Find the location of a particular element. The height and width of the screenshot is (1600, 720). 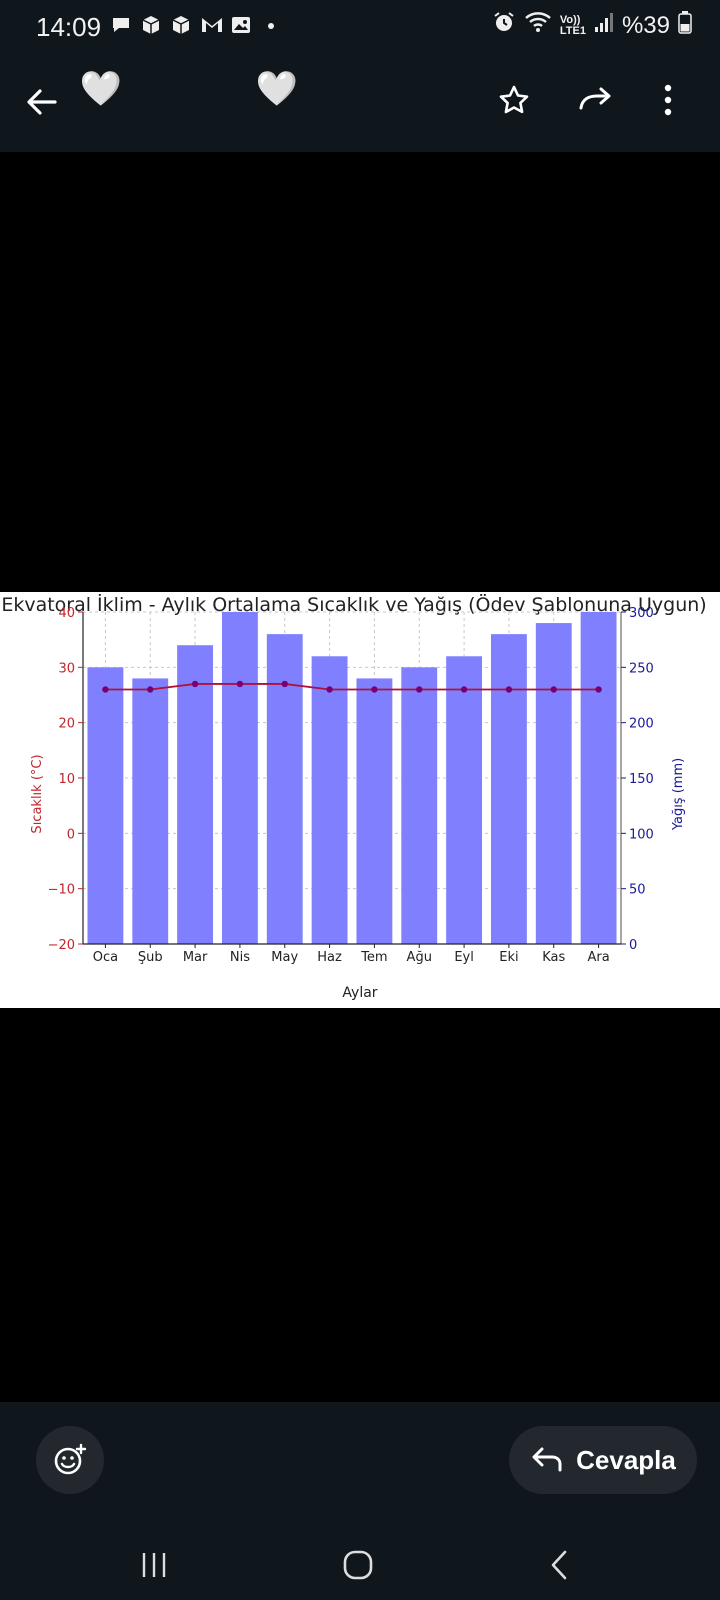

x-tick-label: Oca is located at coordinates (105, 957).